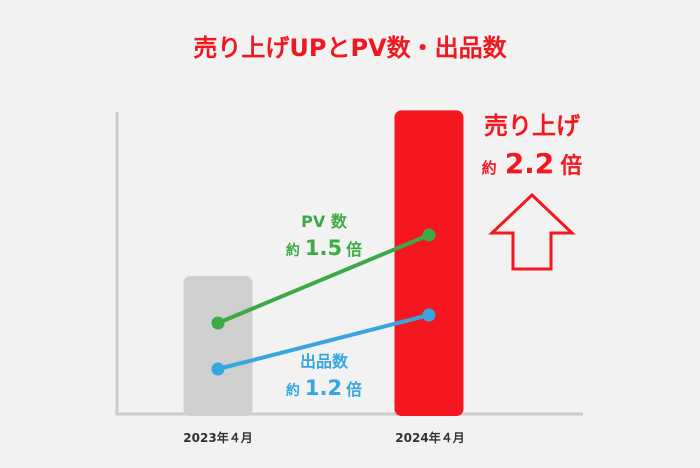  What do you see at coordinates (350, 48) in the screenshot?
I see `chart-title: 売り上げUPとPV数・出品数` at bounding box center [350, 48].